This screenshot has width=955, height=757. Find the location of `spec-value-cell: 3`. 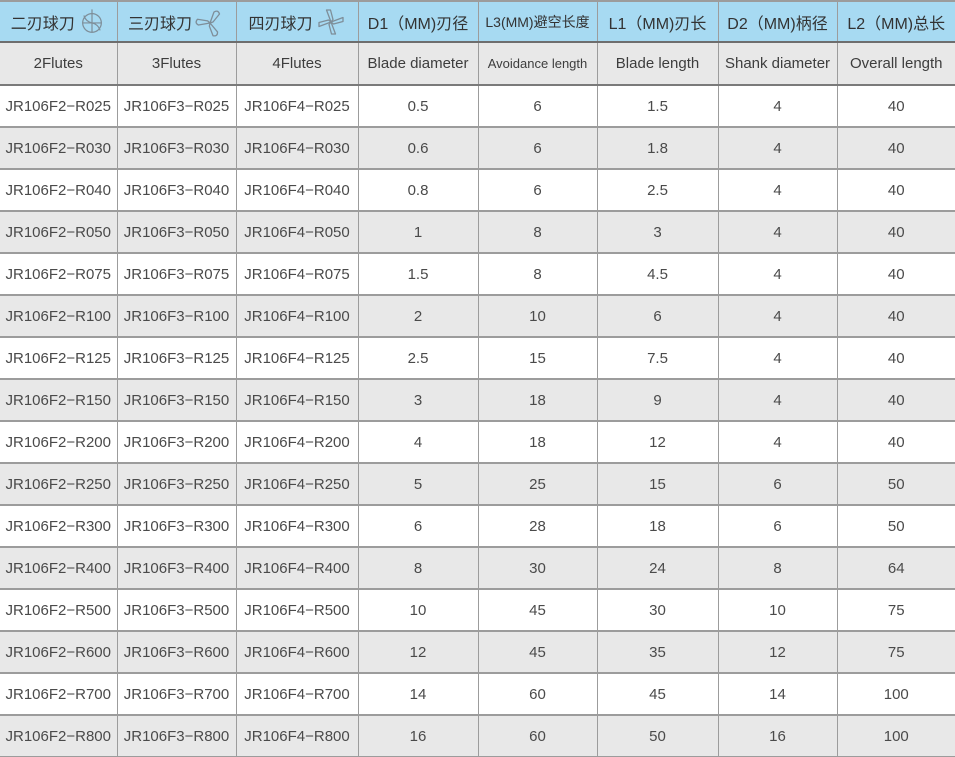

spec-value-cell: 3 is located at coordinates (657, 232).